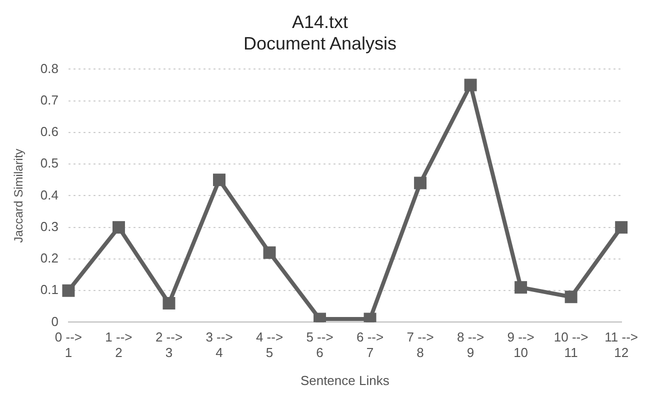 The height and width of the screenshot is (401, 654). Describe the element at coordinates (270, 345) in the screenshot. I see `x-tick-label: 4 --> 5` at that location.